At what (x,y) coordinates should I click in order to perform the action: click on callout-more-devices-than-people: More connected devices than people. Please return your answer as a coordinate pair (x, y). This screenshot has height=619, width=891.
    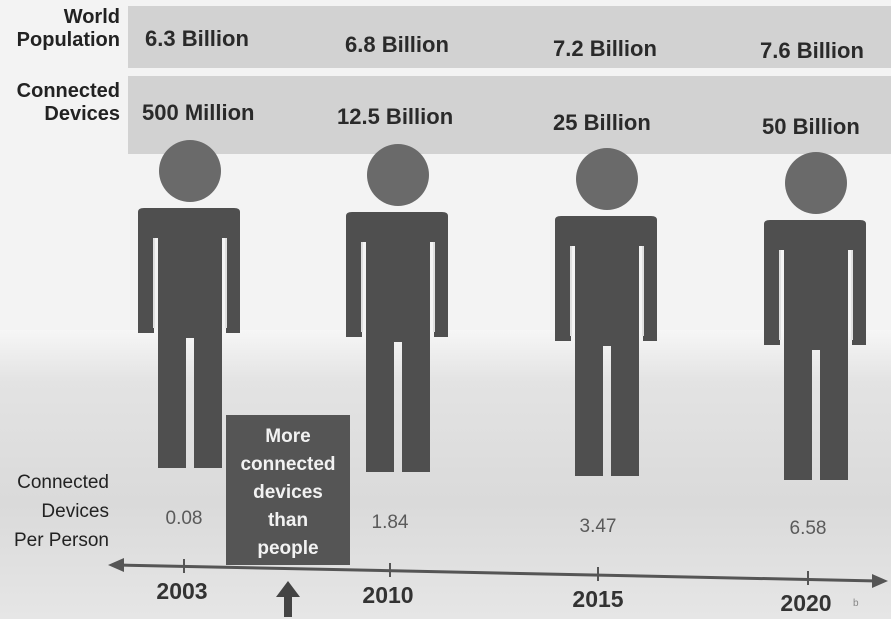
    Looking at the image, I should click on (288, 490).